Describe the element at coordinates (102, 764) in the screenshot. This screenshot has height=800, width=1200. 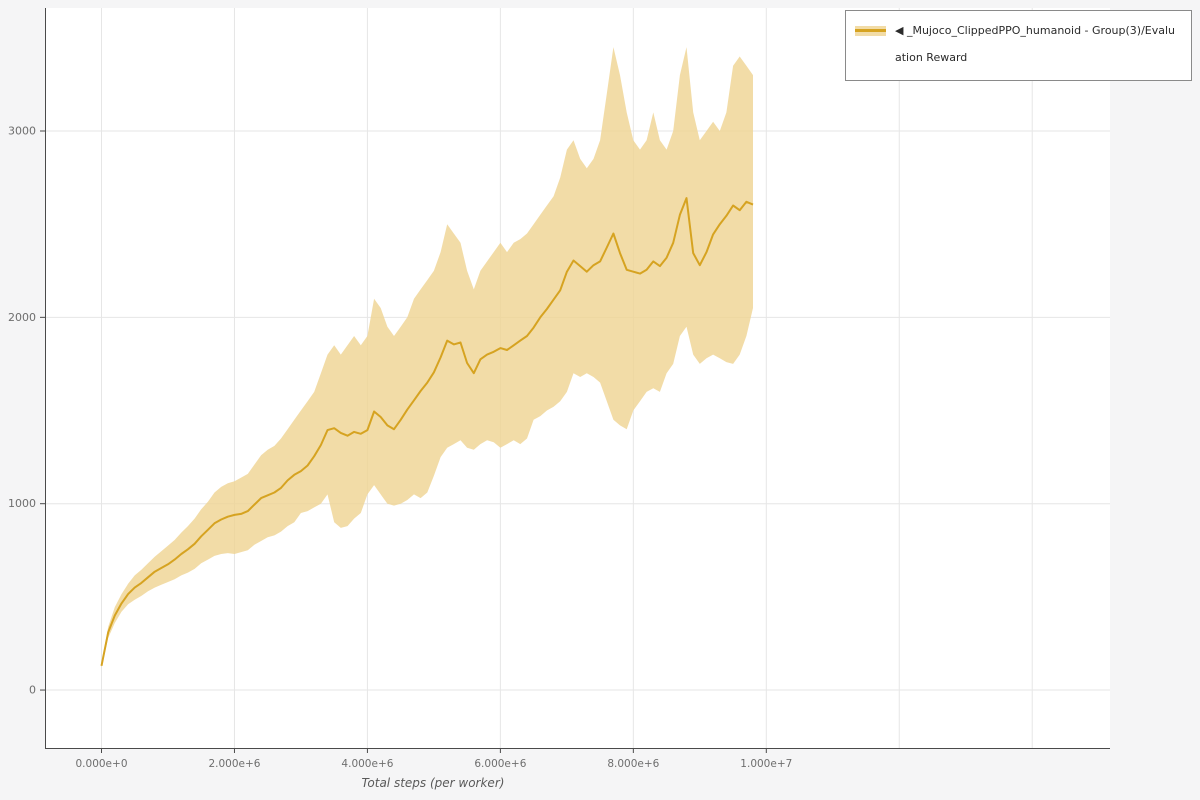
I see `x-tick-label: 0.000e+0` at that location.